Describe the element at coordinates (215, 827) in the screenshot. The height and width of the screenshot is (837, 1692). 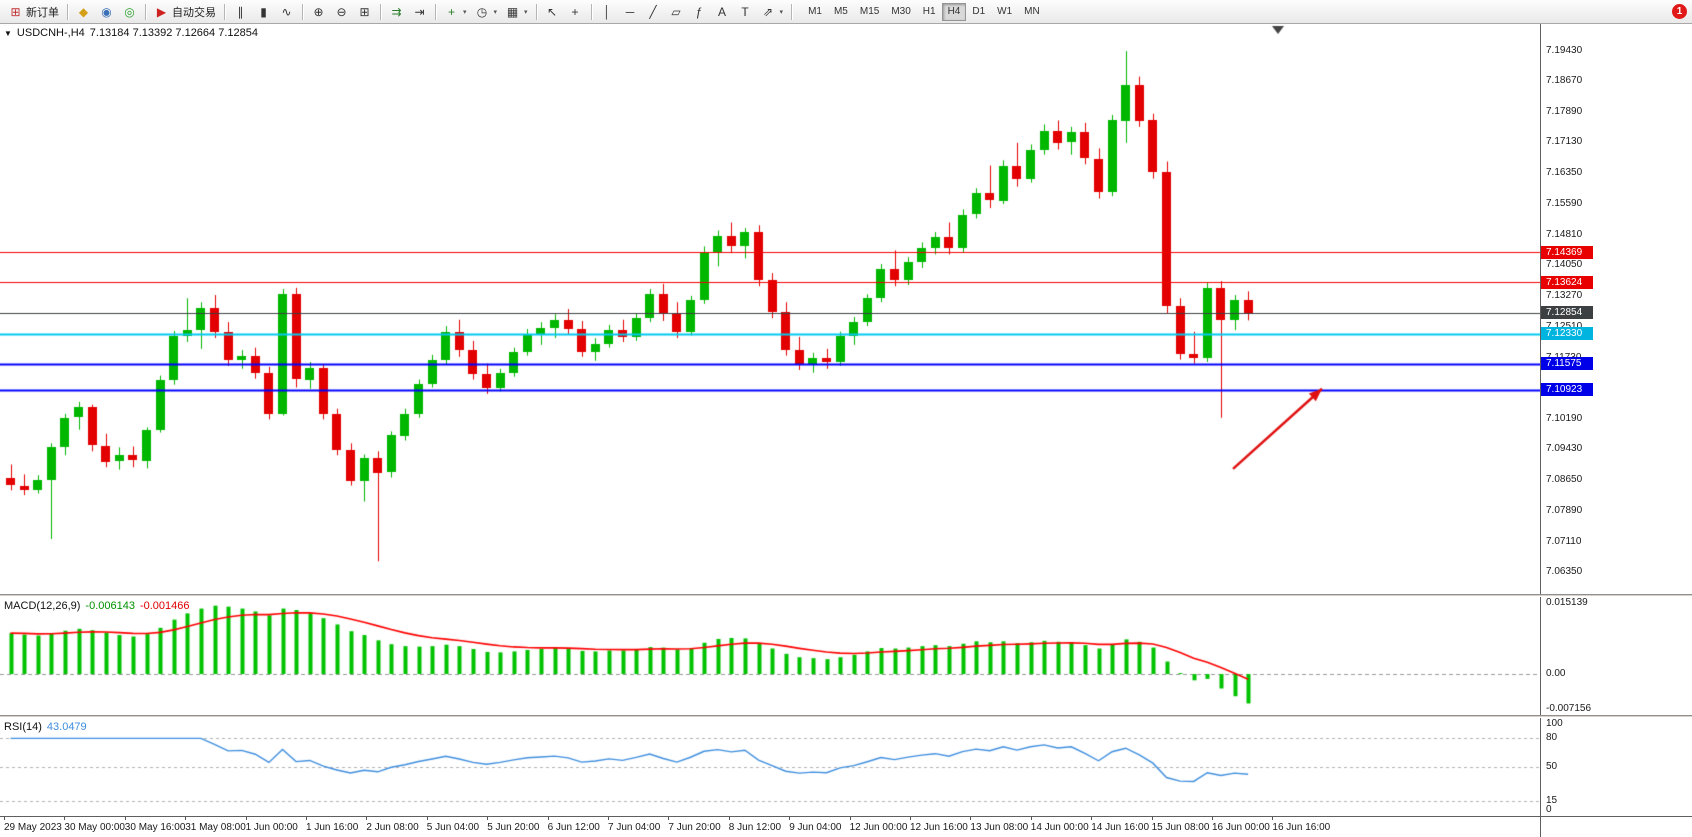
I see `time-axis-label: 31 May 08:00` at that location.